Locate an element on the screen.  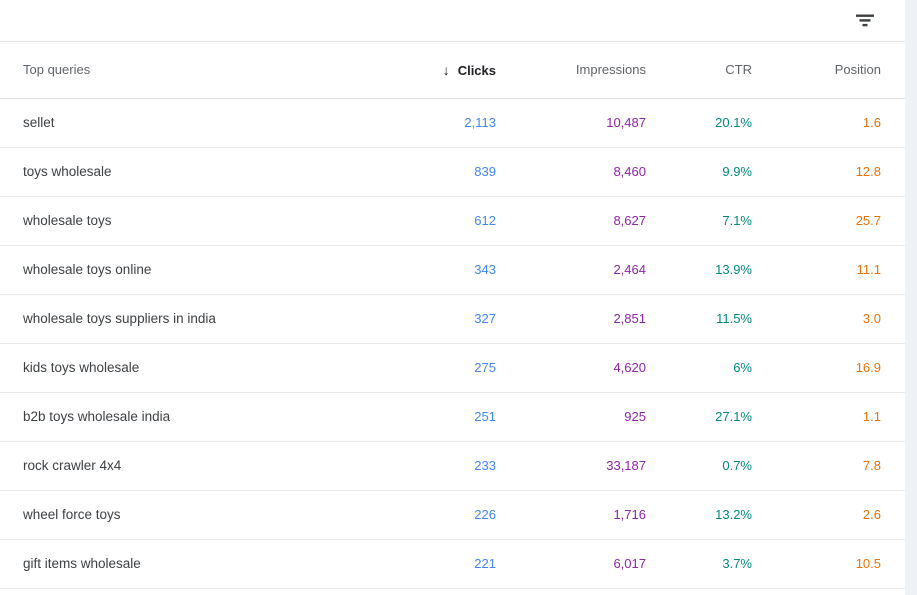
impressions-value: 925 is located at coordinates (571, 417).